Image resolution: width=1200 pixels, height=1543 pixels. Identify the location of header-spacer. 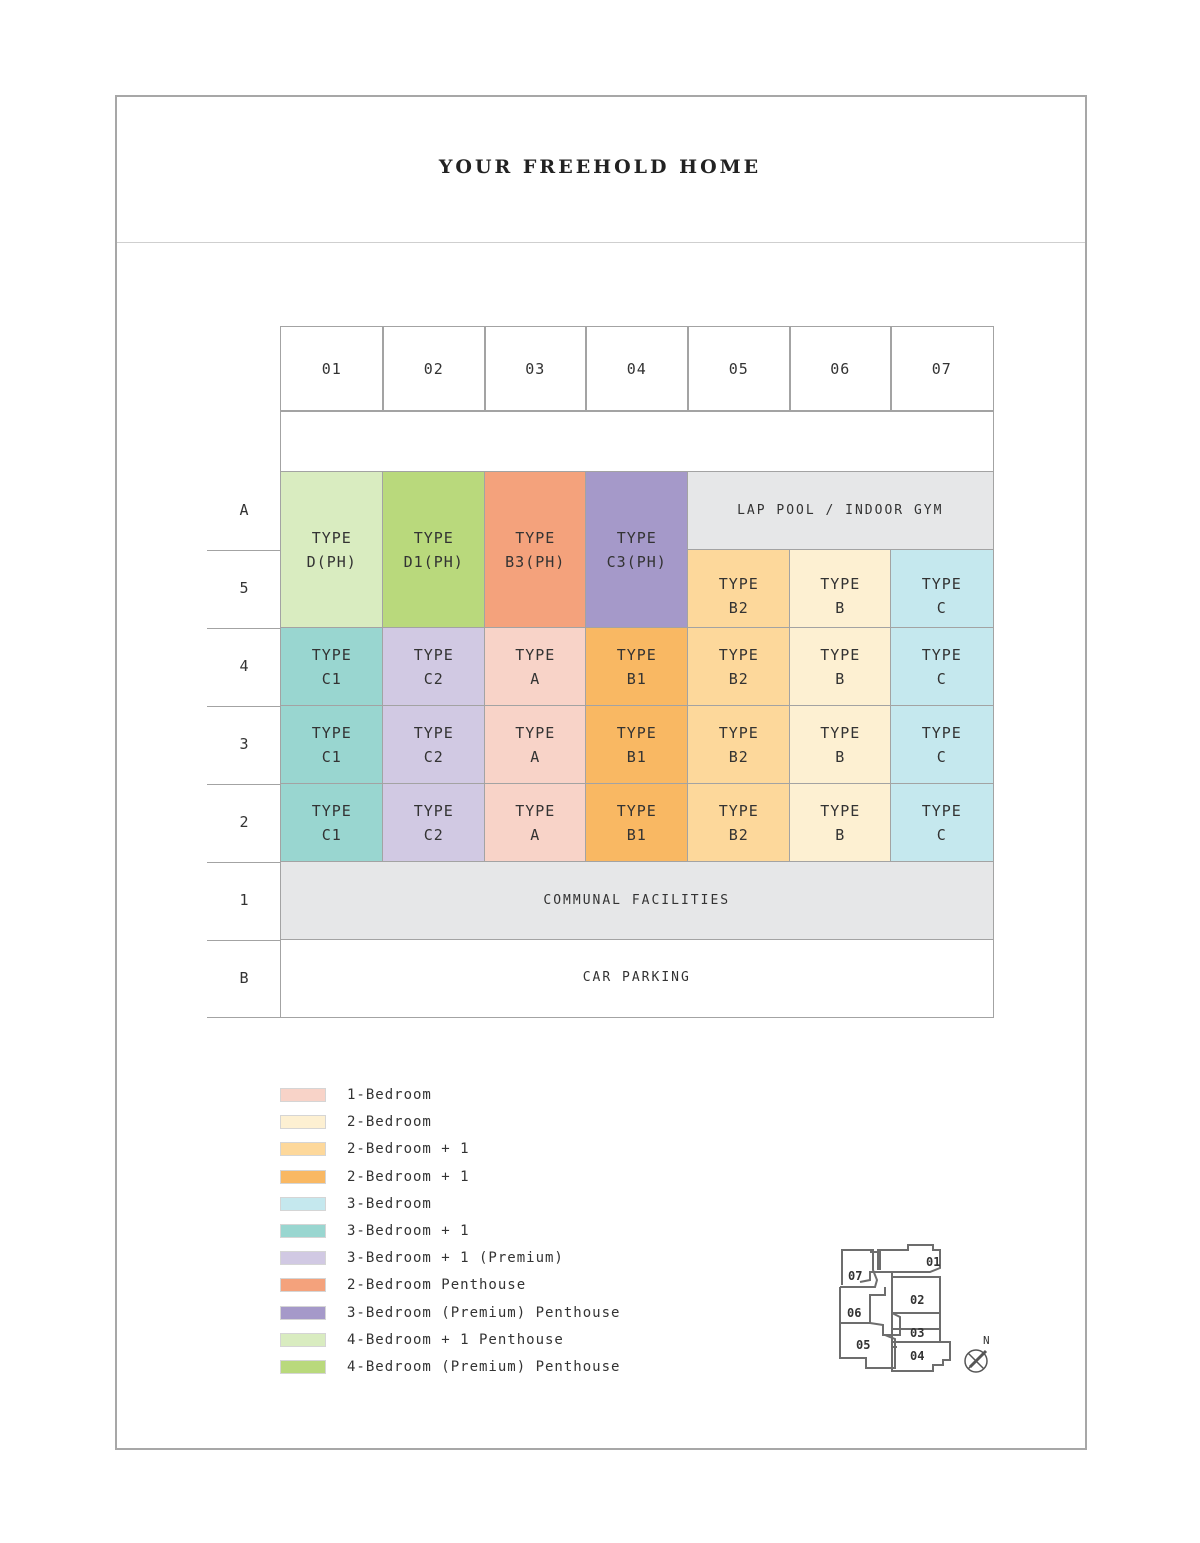
(637, 441).